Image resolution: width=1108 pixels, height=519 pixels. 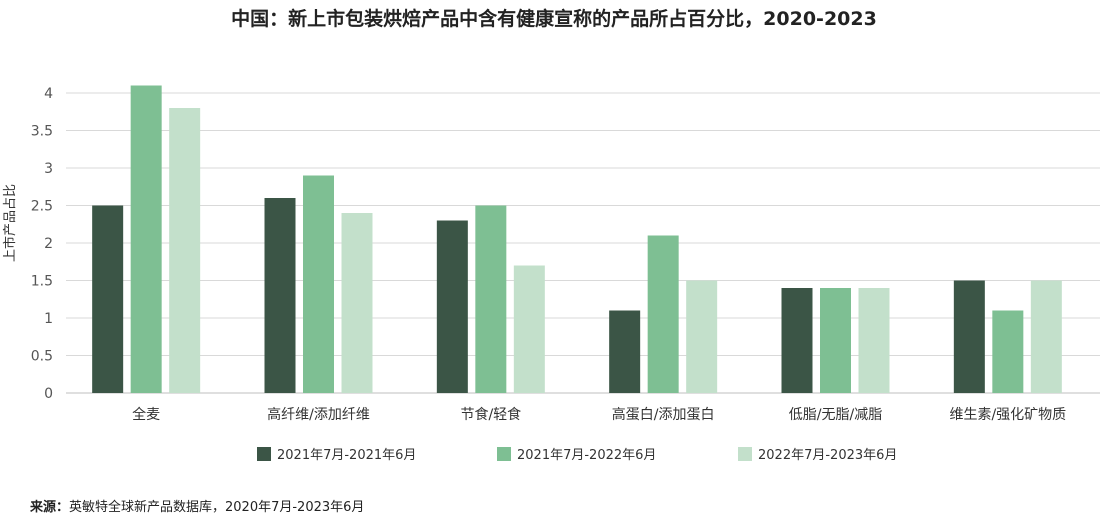 I want to click on x-tick-label: 高纤维/添加纤维, so click(x=318, y=414).